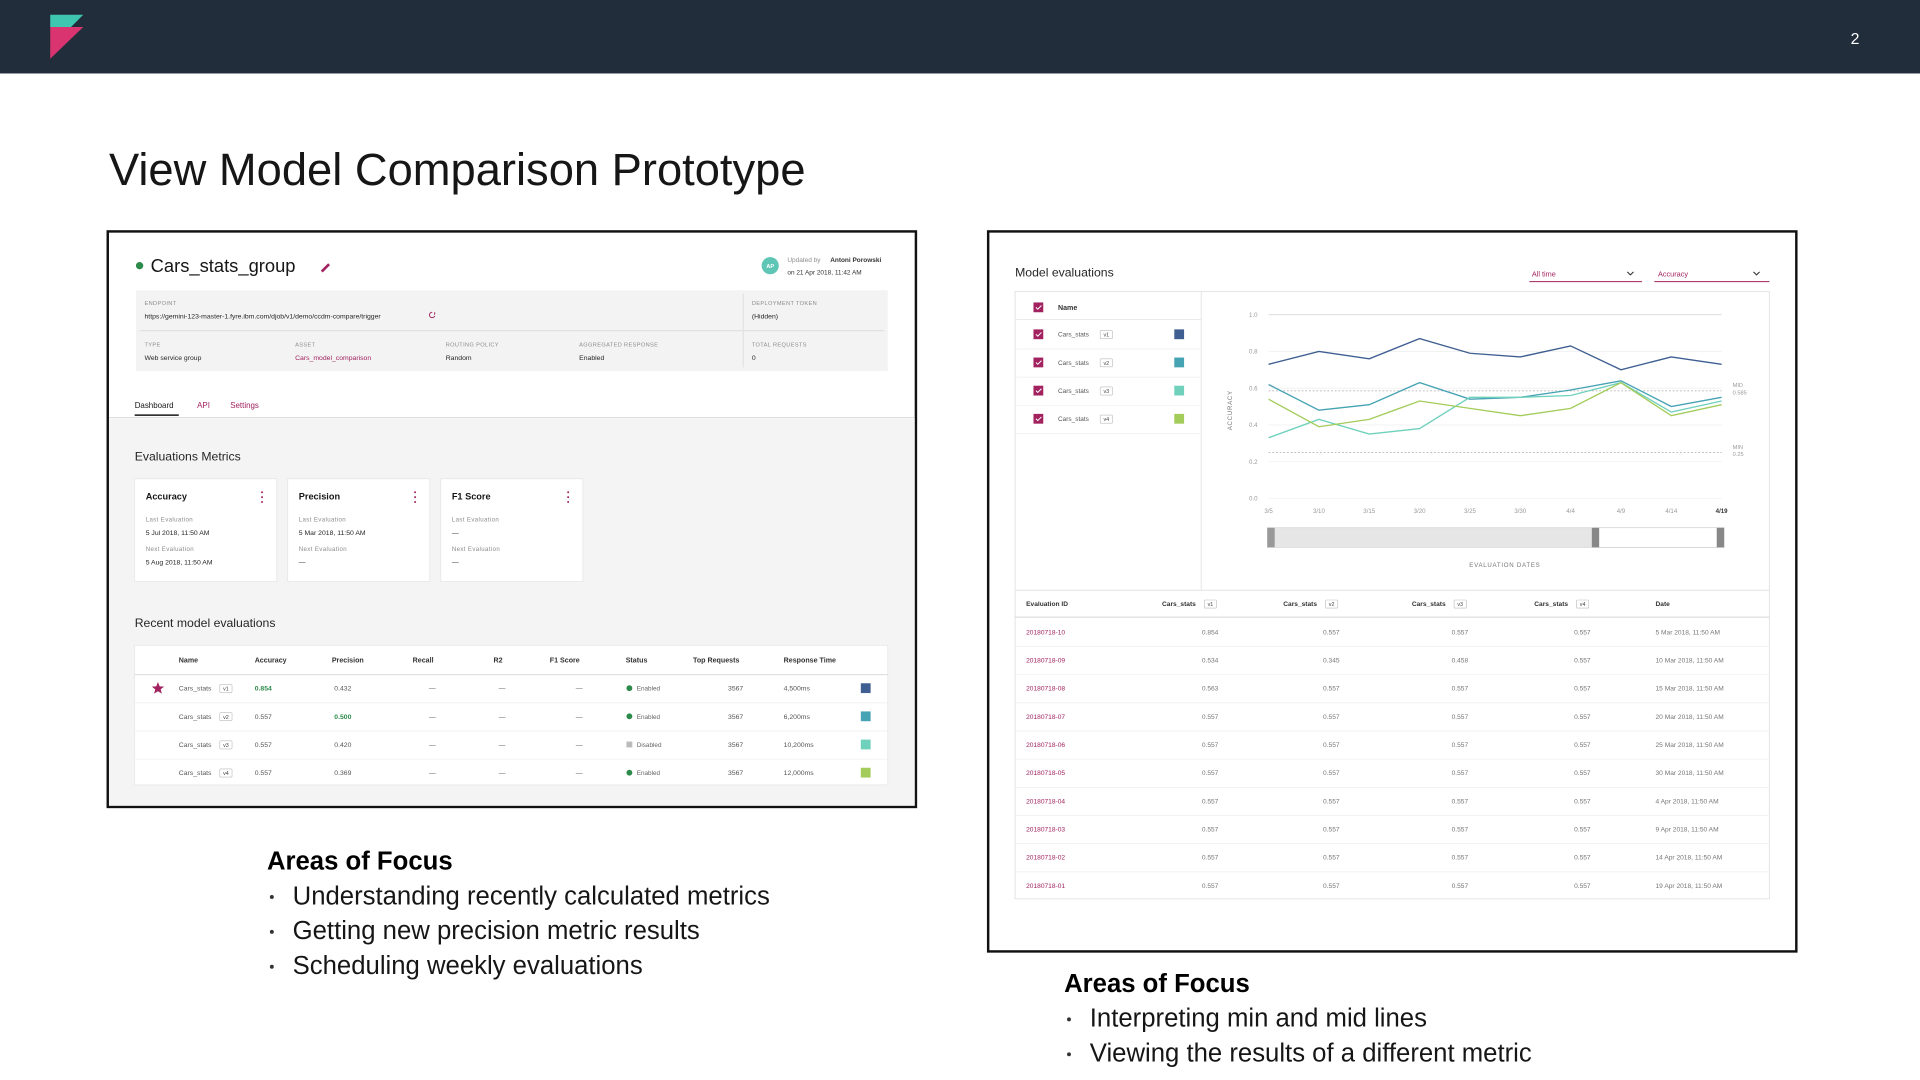 This screenshot has height=1080, width=1920. I want to click on x-tick-label: 3/25, so click(1470, 511).